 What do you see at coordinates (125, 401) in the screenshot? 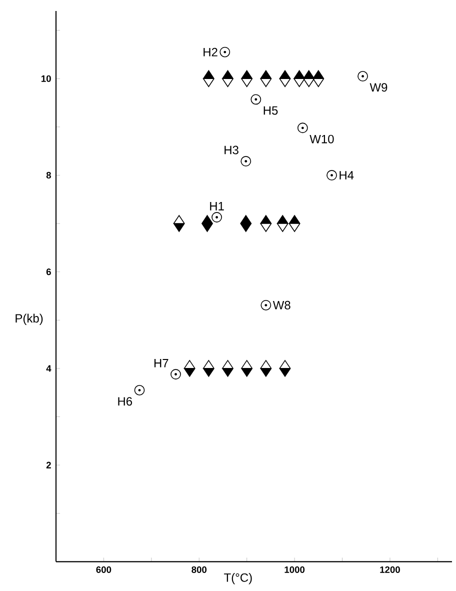
I see `annotation: H6` at bounding box center [125, 401].